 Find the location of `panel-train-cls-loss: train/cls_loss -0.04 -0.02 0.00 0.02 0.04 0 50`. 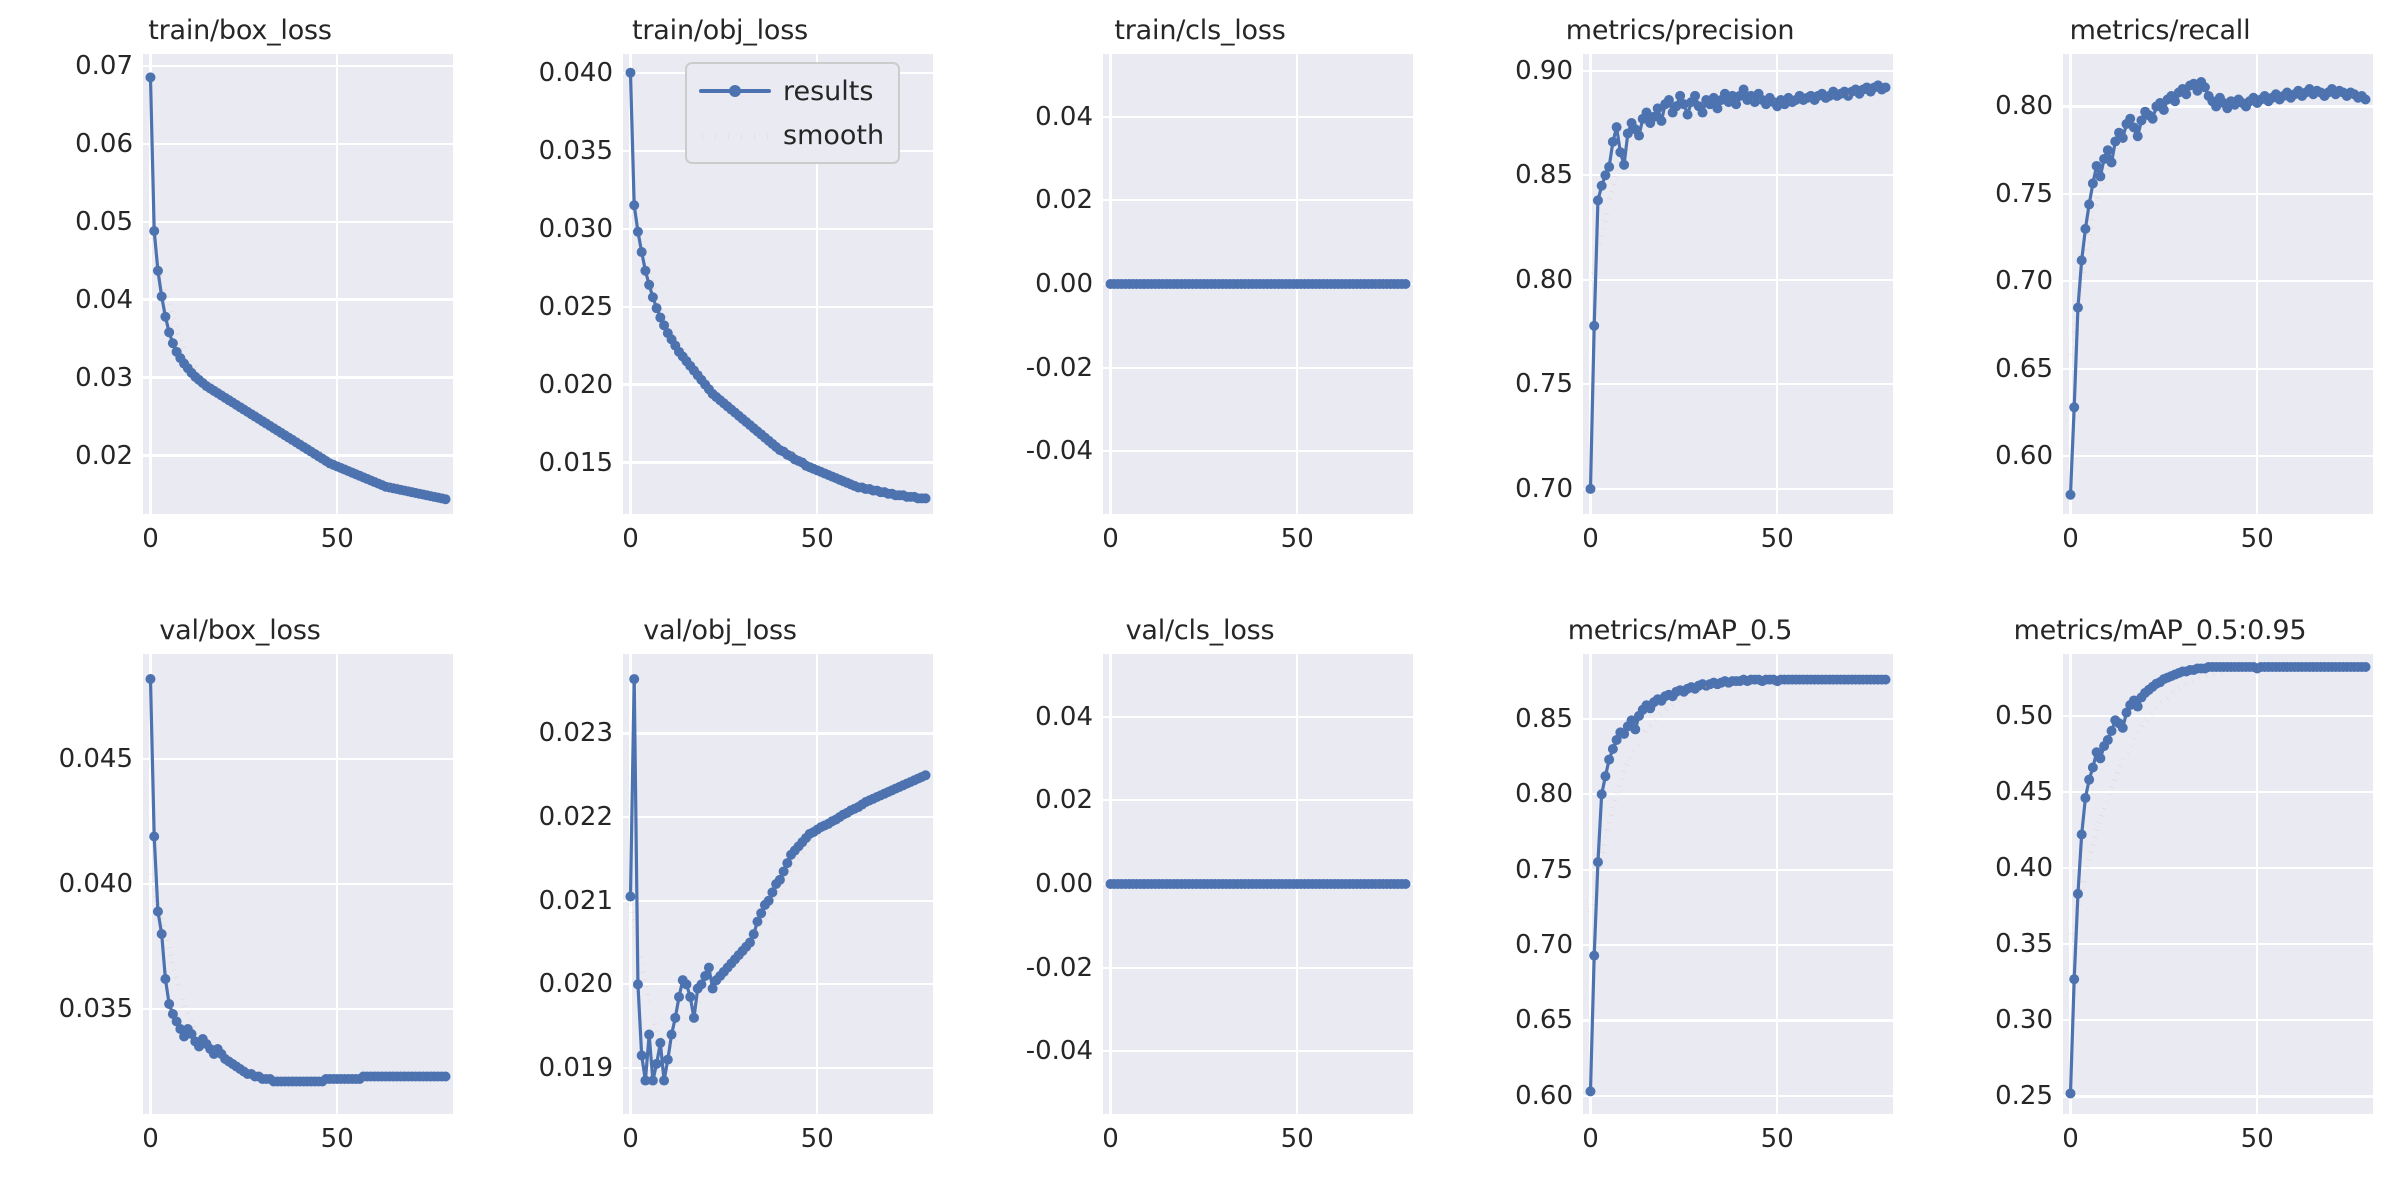

panel-train-cls-loss: train/cls_loss -0.04 -0.02 0.00 0.02 0.04 0 50 is located at coordinates (1200, 300).